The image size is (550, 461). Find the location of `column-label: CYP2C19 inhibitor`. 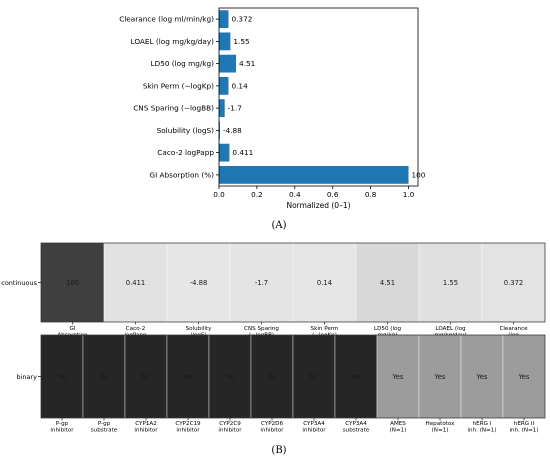

column-label: CYP2C19 inhibitor is located at coordinates (188, 427).